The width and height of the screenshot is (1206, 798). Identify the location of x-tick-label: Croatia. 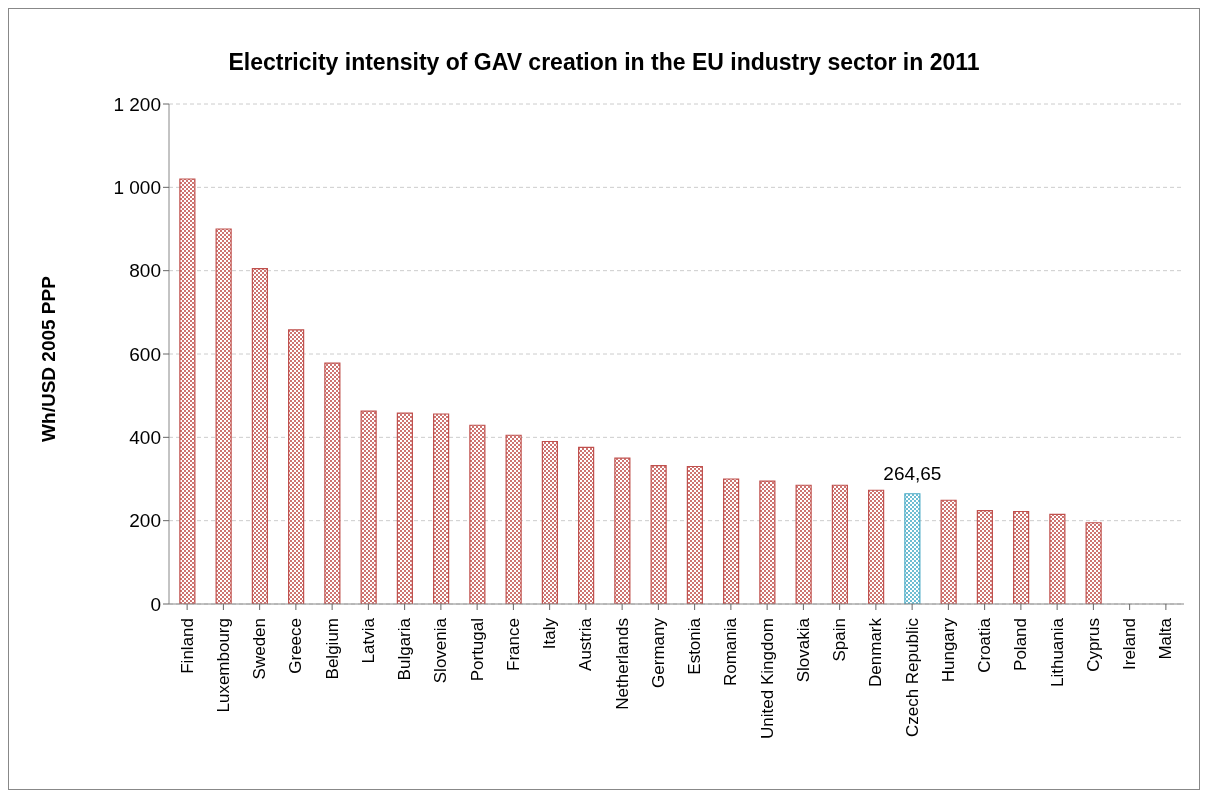
(985, 645).